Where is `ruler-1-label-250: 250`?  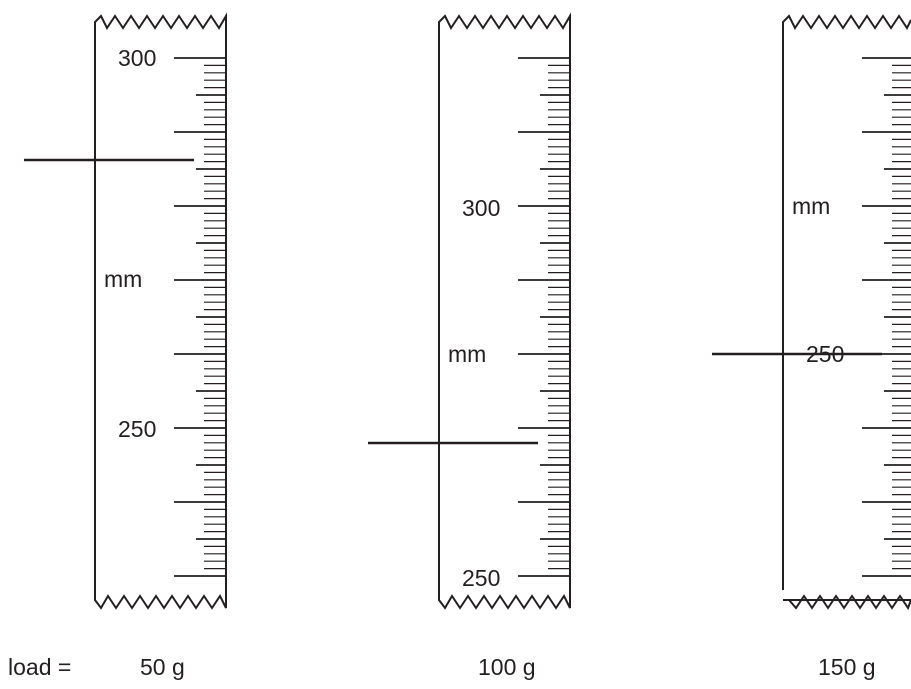 ruler-1-label-250: 250 is located at coordinates (137, 429).